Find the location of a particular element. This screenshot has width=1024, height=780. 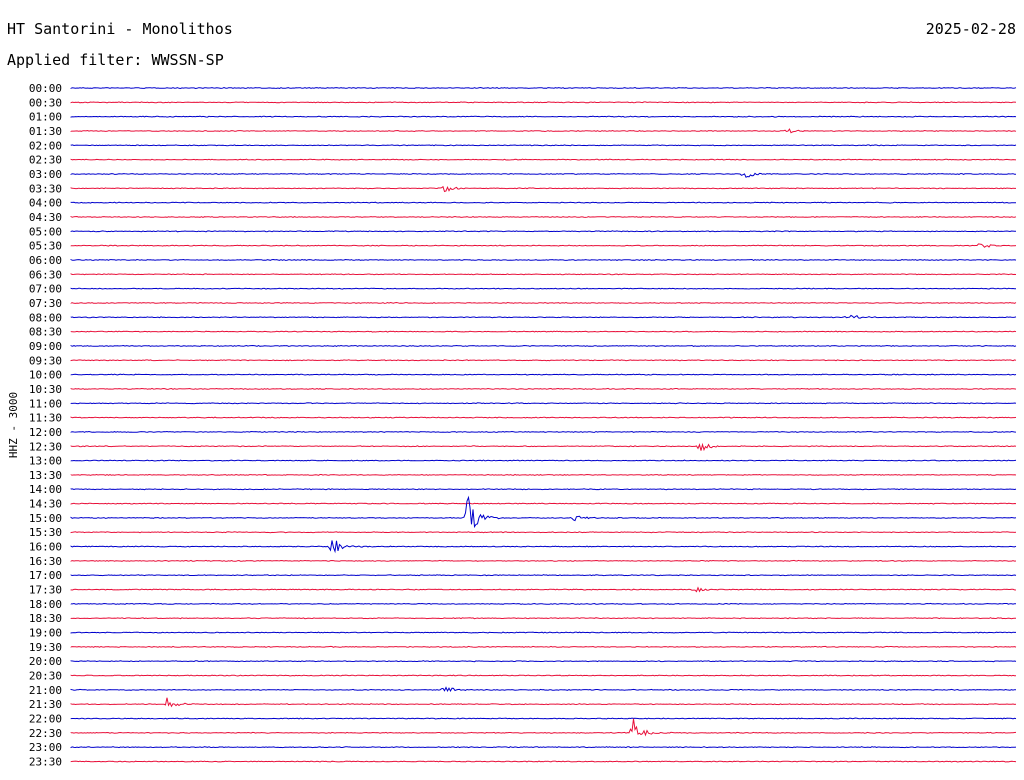

time-label-1430: 14:30 is located at coordinates (45, 504).